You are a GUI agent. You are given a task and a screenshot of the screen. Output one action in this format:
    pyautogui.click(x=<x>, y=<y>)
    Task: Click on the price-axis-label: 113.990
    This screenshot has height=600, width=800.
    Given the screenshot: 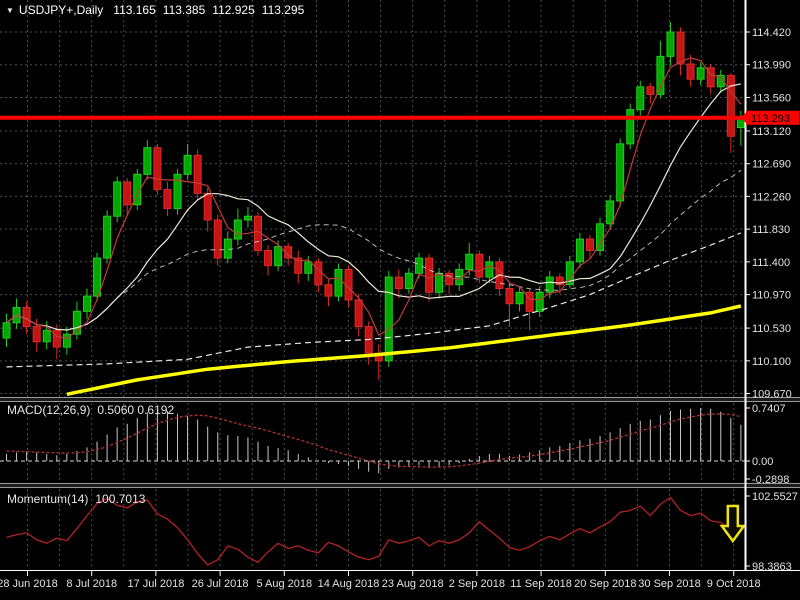 What is the action you would take?
    pyautogui.click(x=771, y=66)
    